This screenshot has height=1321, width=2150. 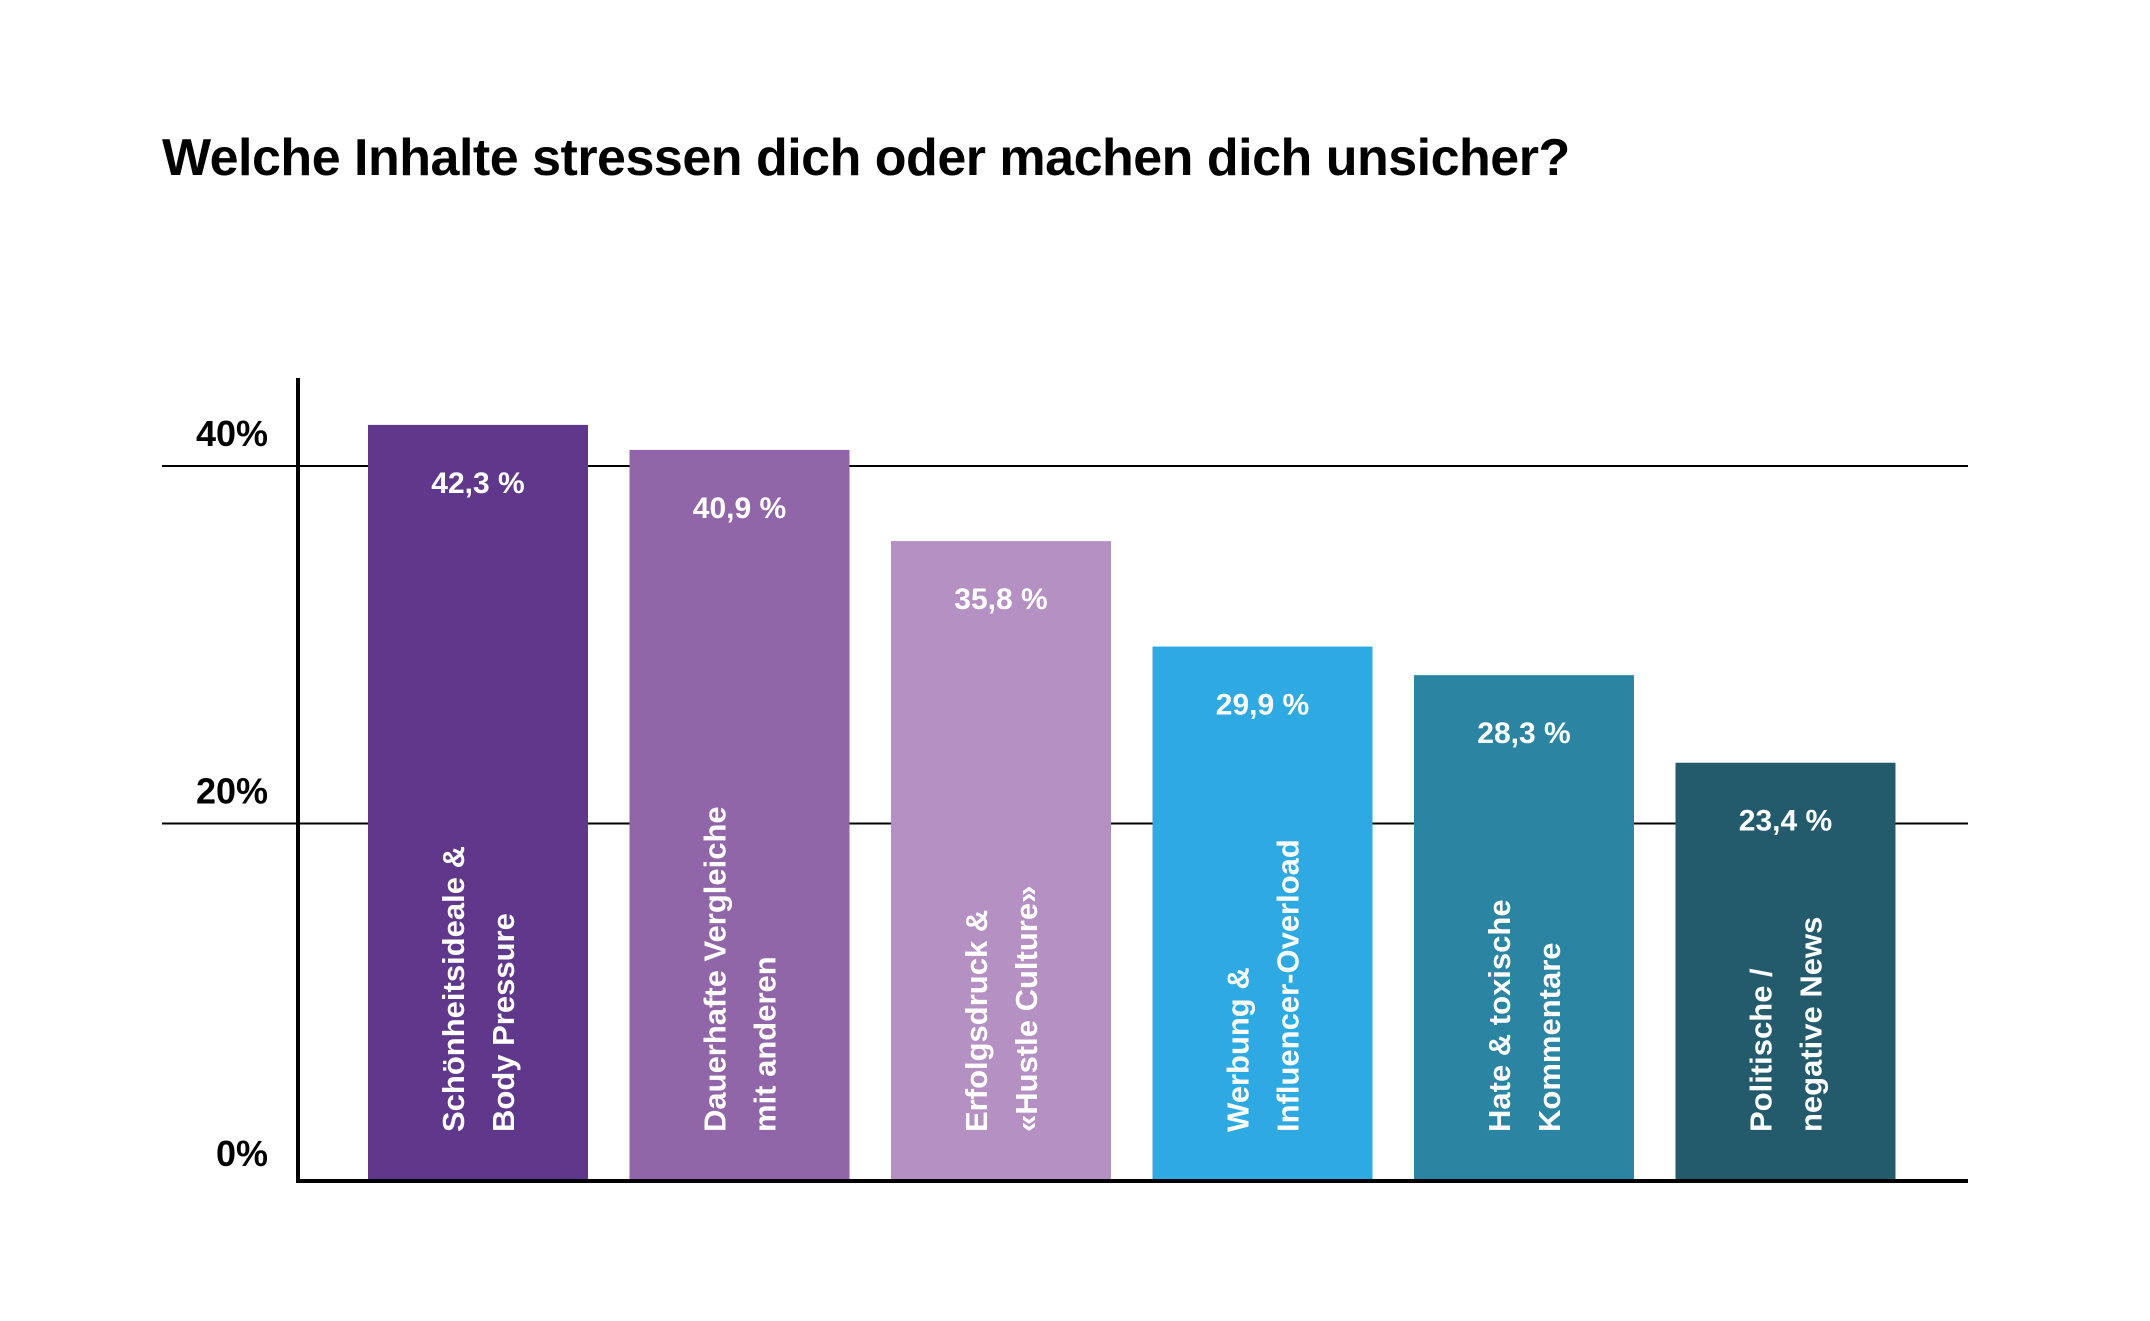 I want to click on bar-group: 42,3 % Schönheitsideale & Body Pressure, so click(x=478, y=802).